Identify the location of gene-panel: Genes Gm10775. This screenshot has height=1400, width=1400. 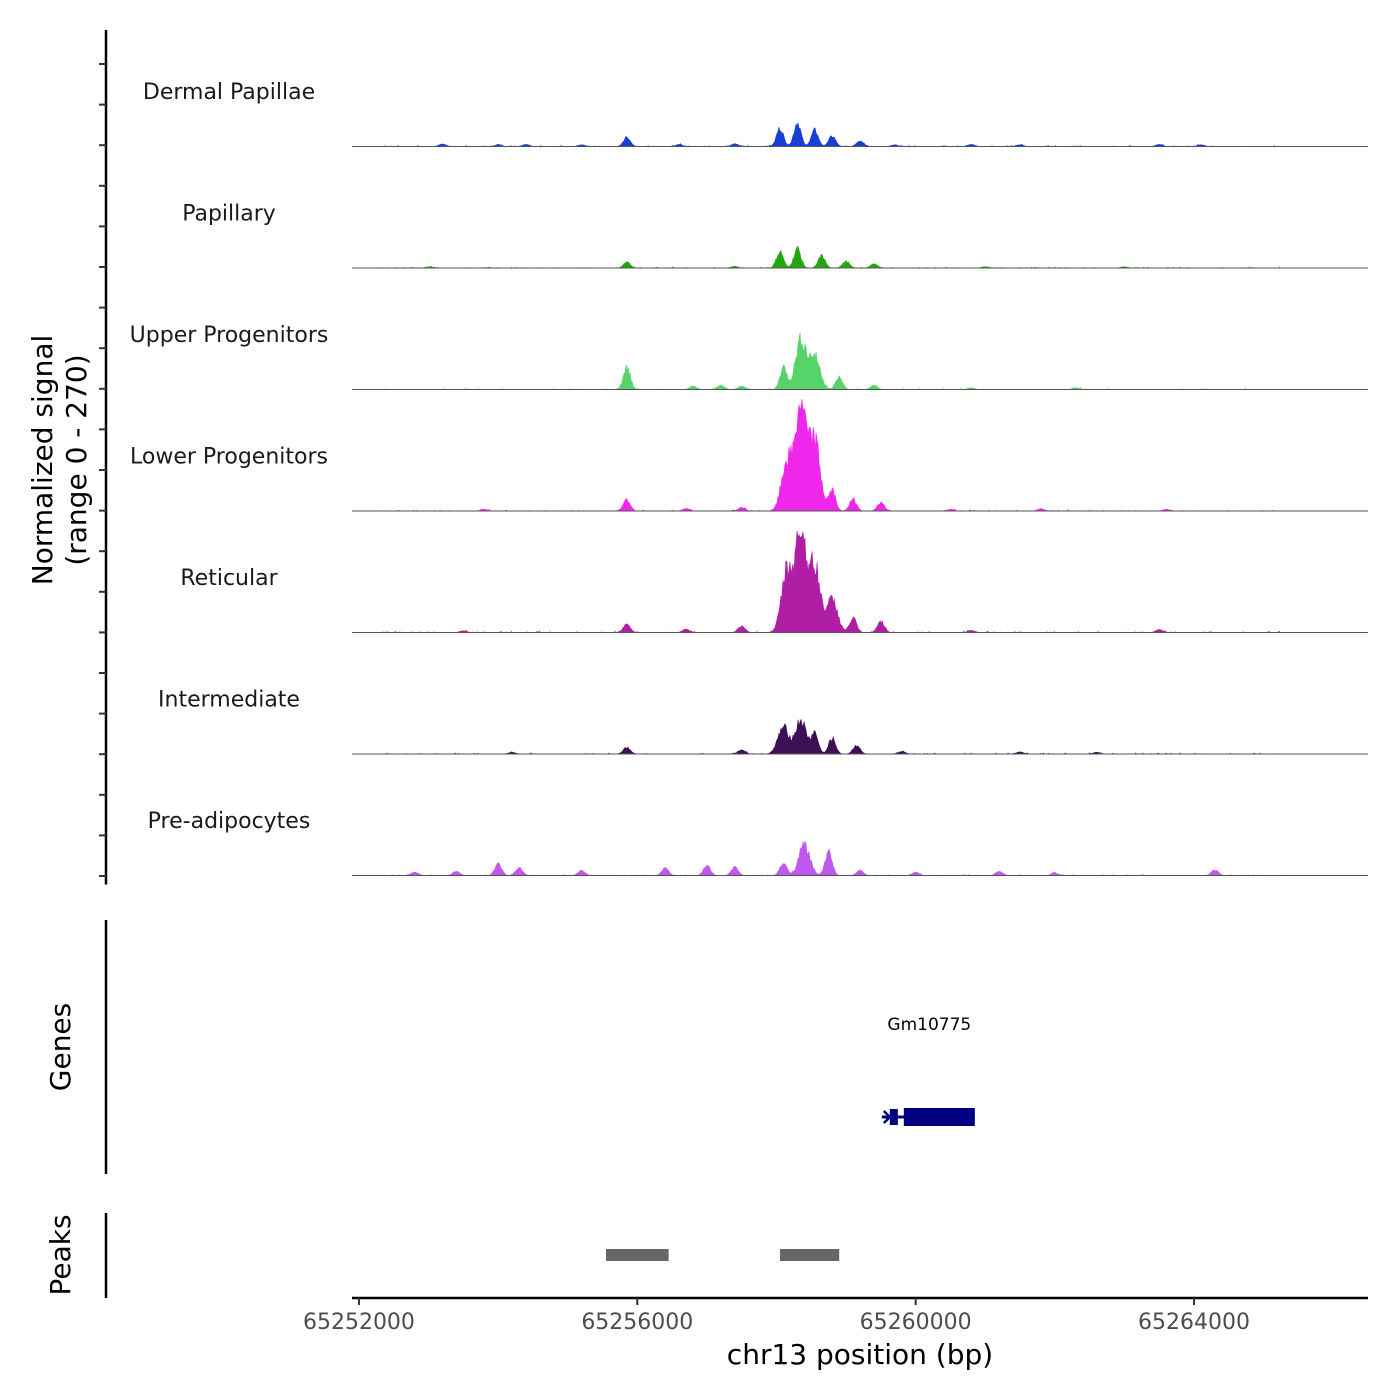
(509, 1047).